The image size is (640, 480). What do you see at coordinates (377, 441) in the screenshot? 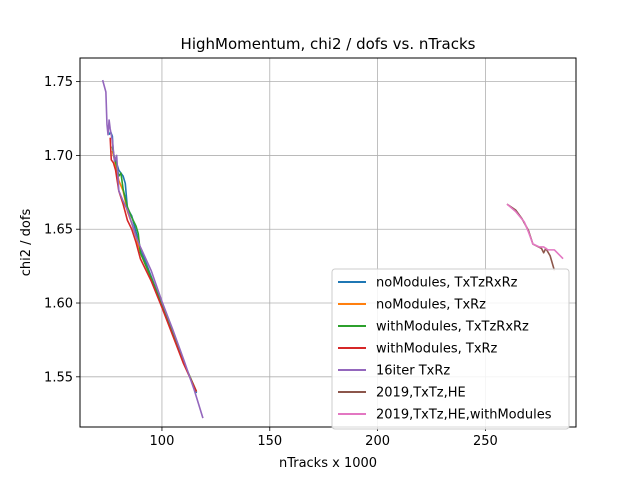
I see `x-tick-label: 200` at bounding box center [377, 441].